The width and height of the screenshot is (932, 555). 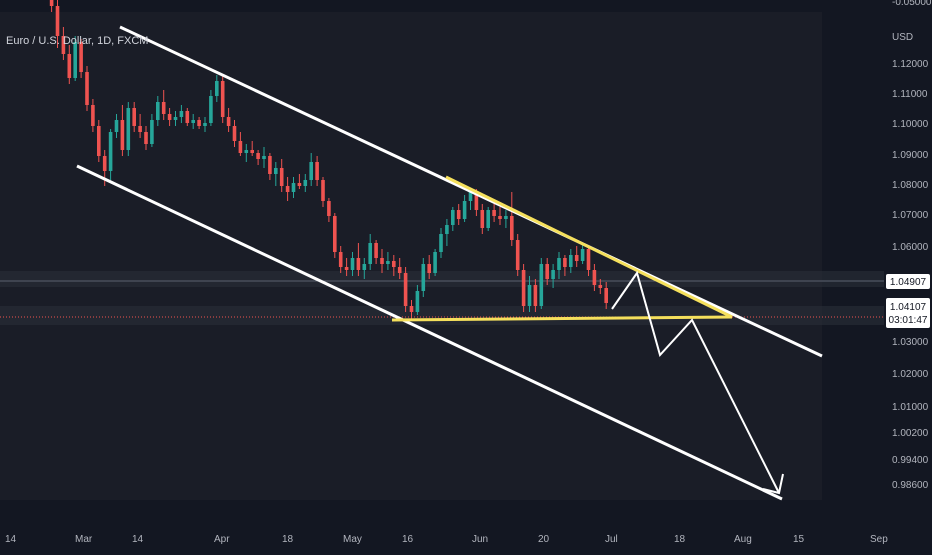 What do you see at coordinates (910, 247) in the screenshot?
I see `price-tick-label: 1.06000` at bounding box center [910, 247].